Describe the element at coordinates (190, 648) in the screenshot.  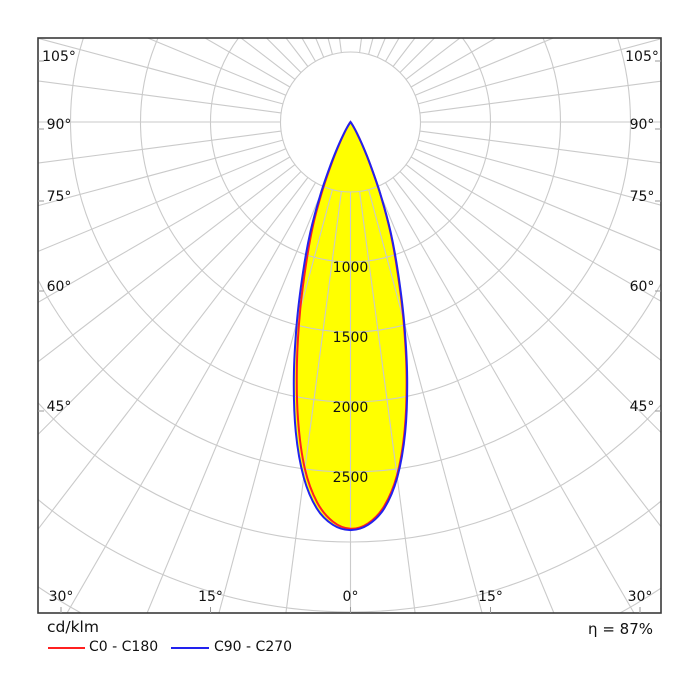
I see `legend-line-c90-c270` at that location.